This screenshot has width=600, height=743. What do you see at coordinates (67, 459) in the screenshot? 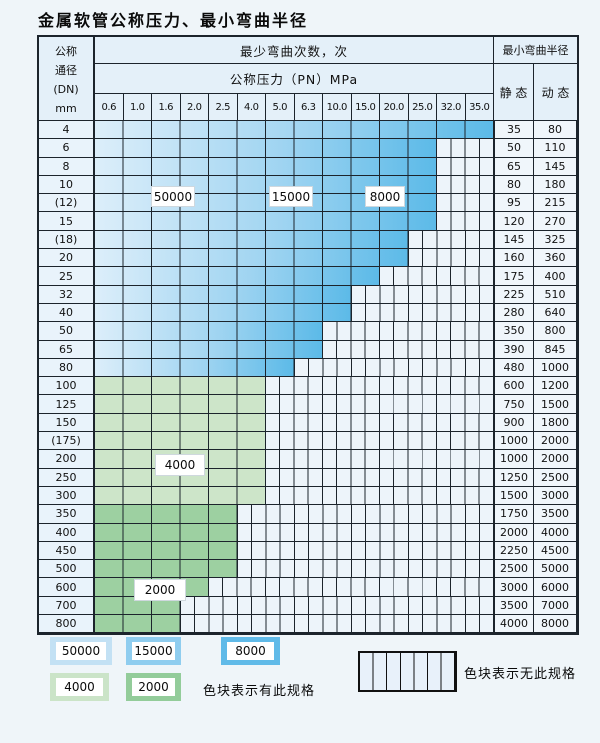
I see `dn-value: 200` at bounding box center [67, 459].